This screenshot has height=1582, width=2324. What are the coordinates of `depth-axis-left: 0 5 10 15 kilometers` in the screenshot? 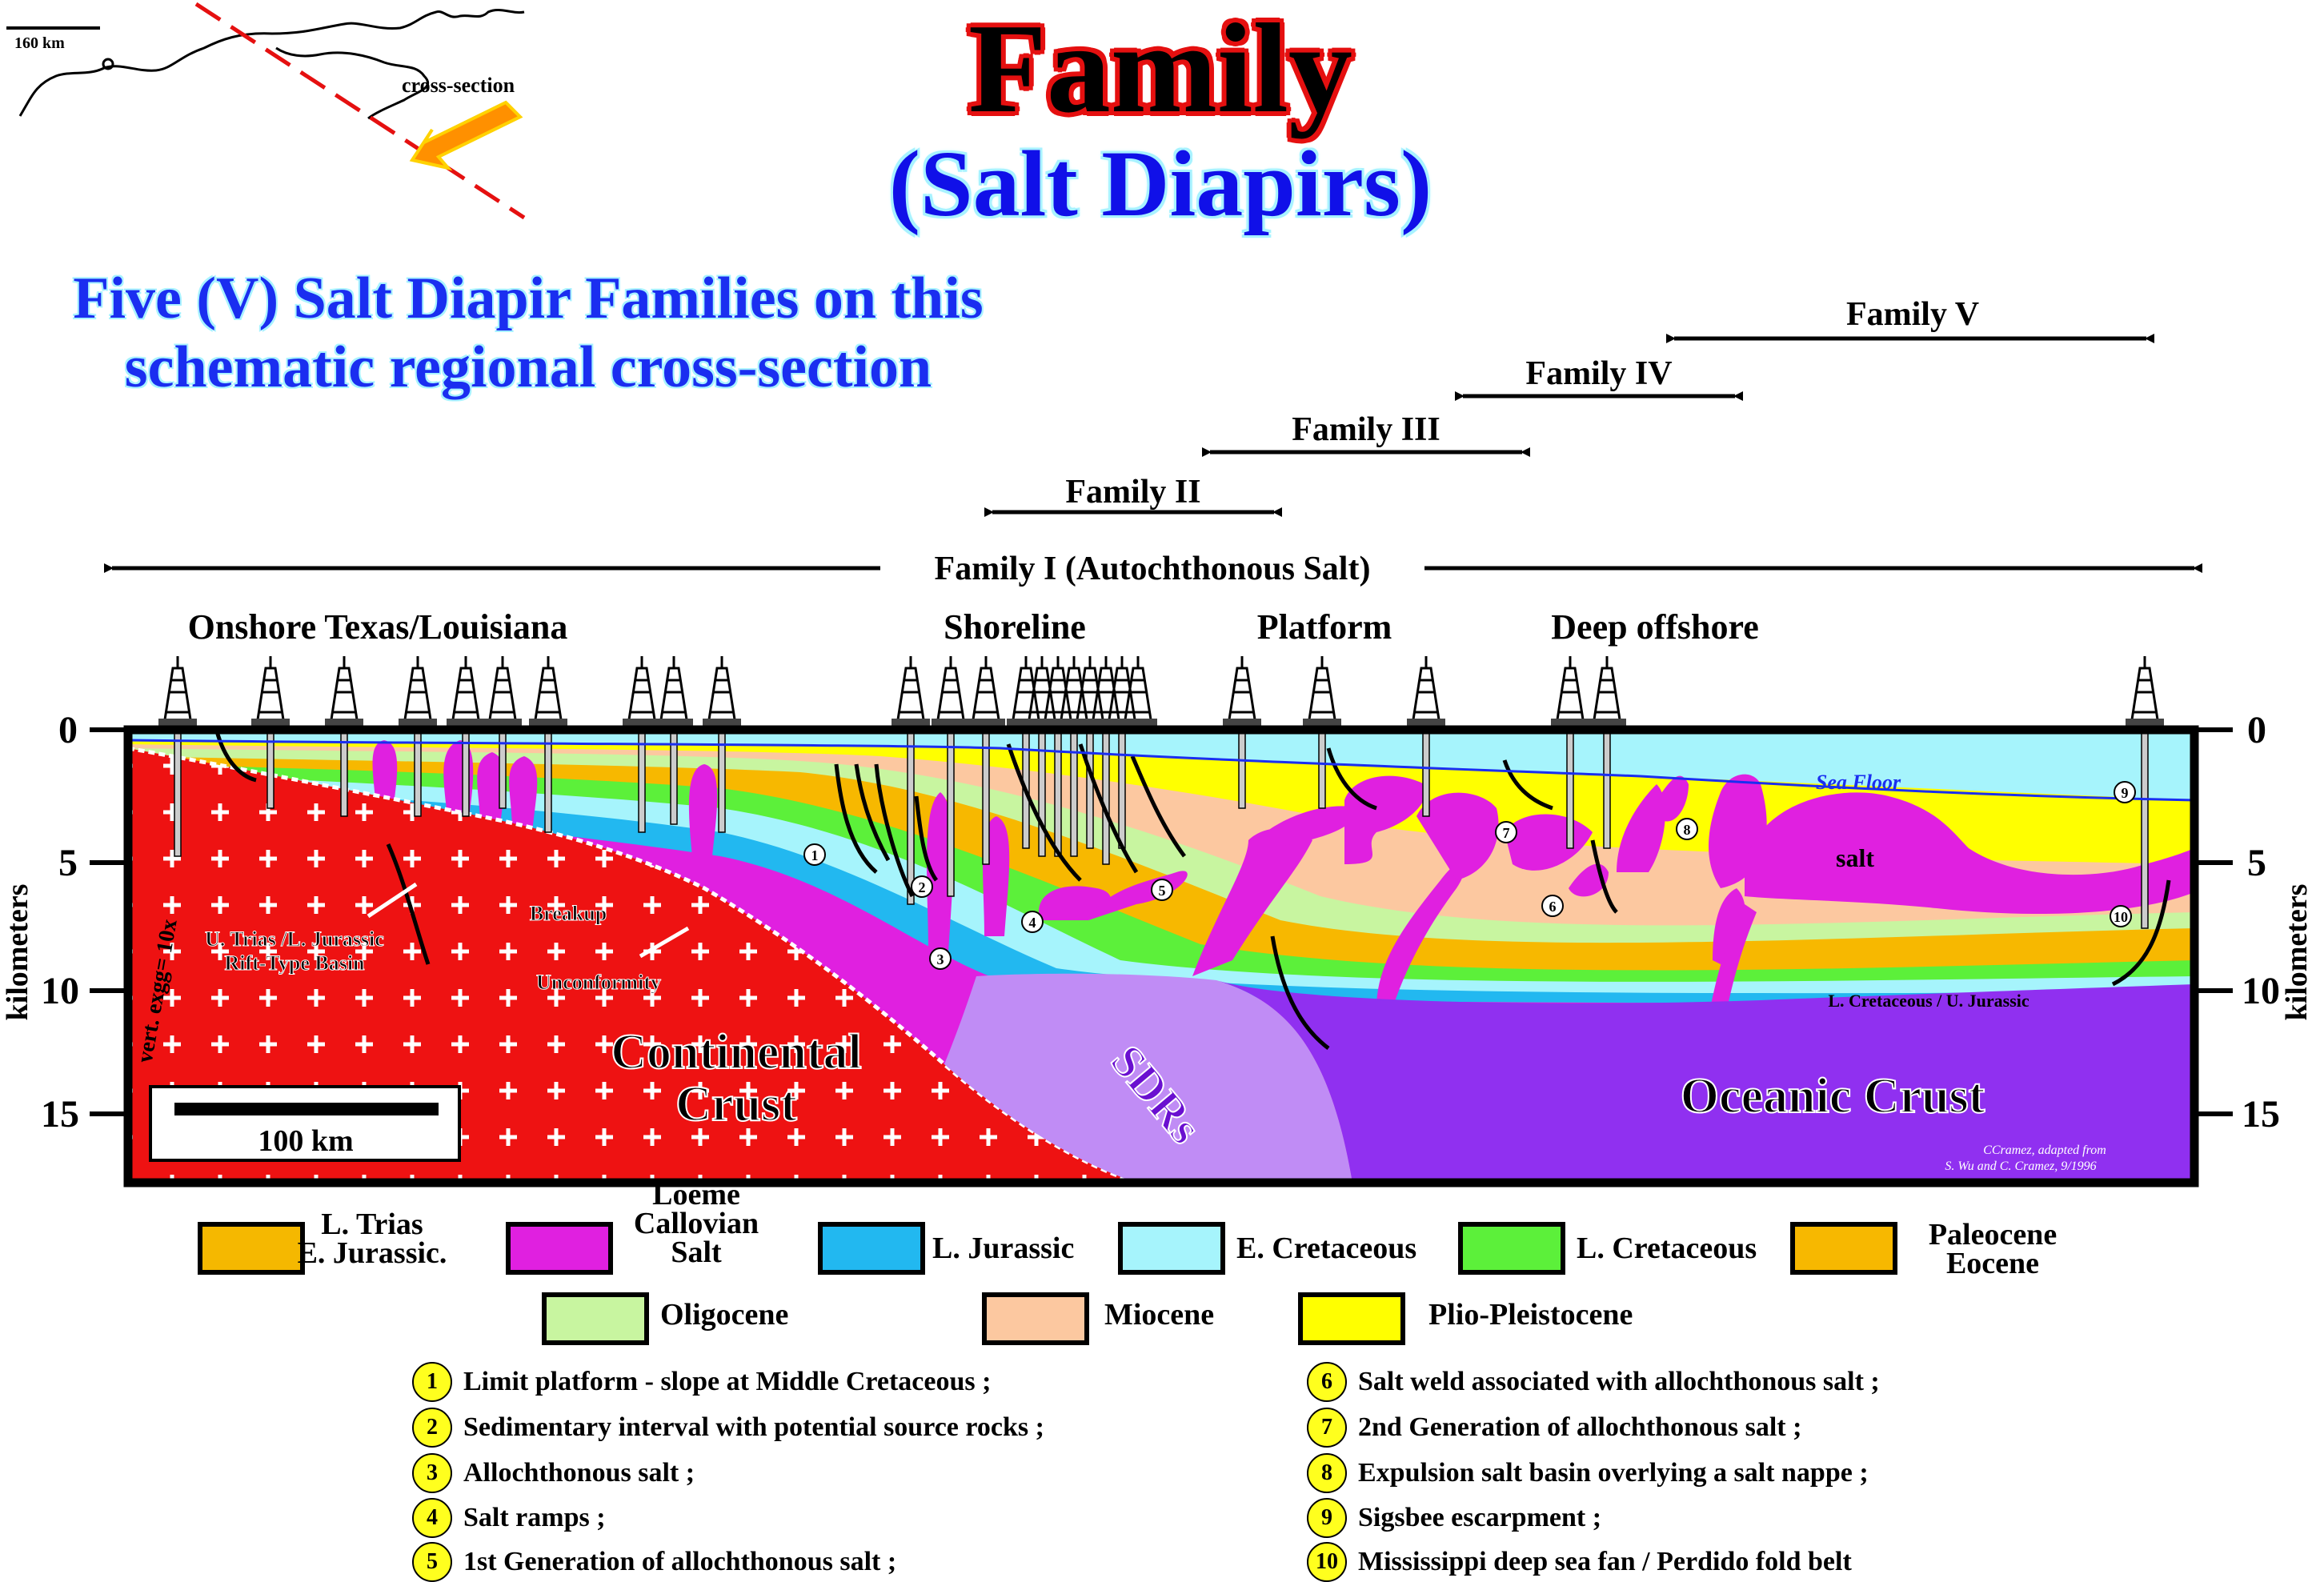 It's located at (65, 922).